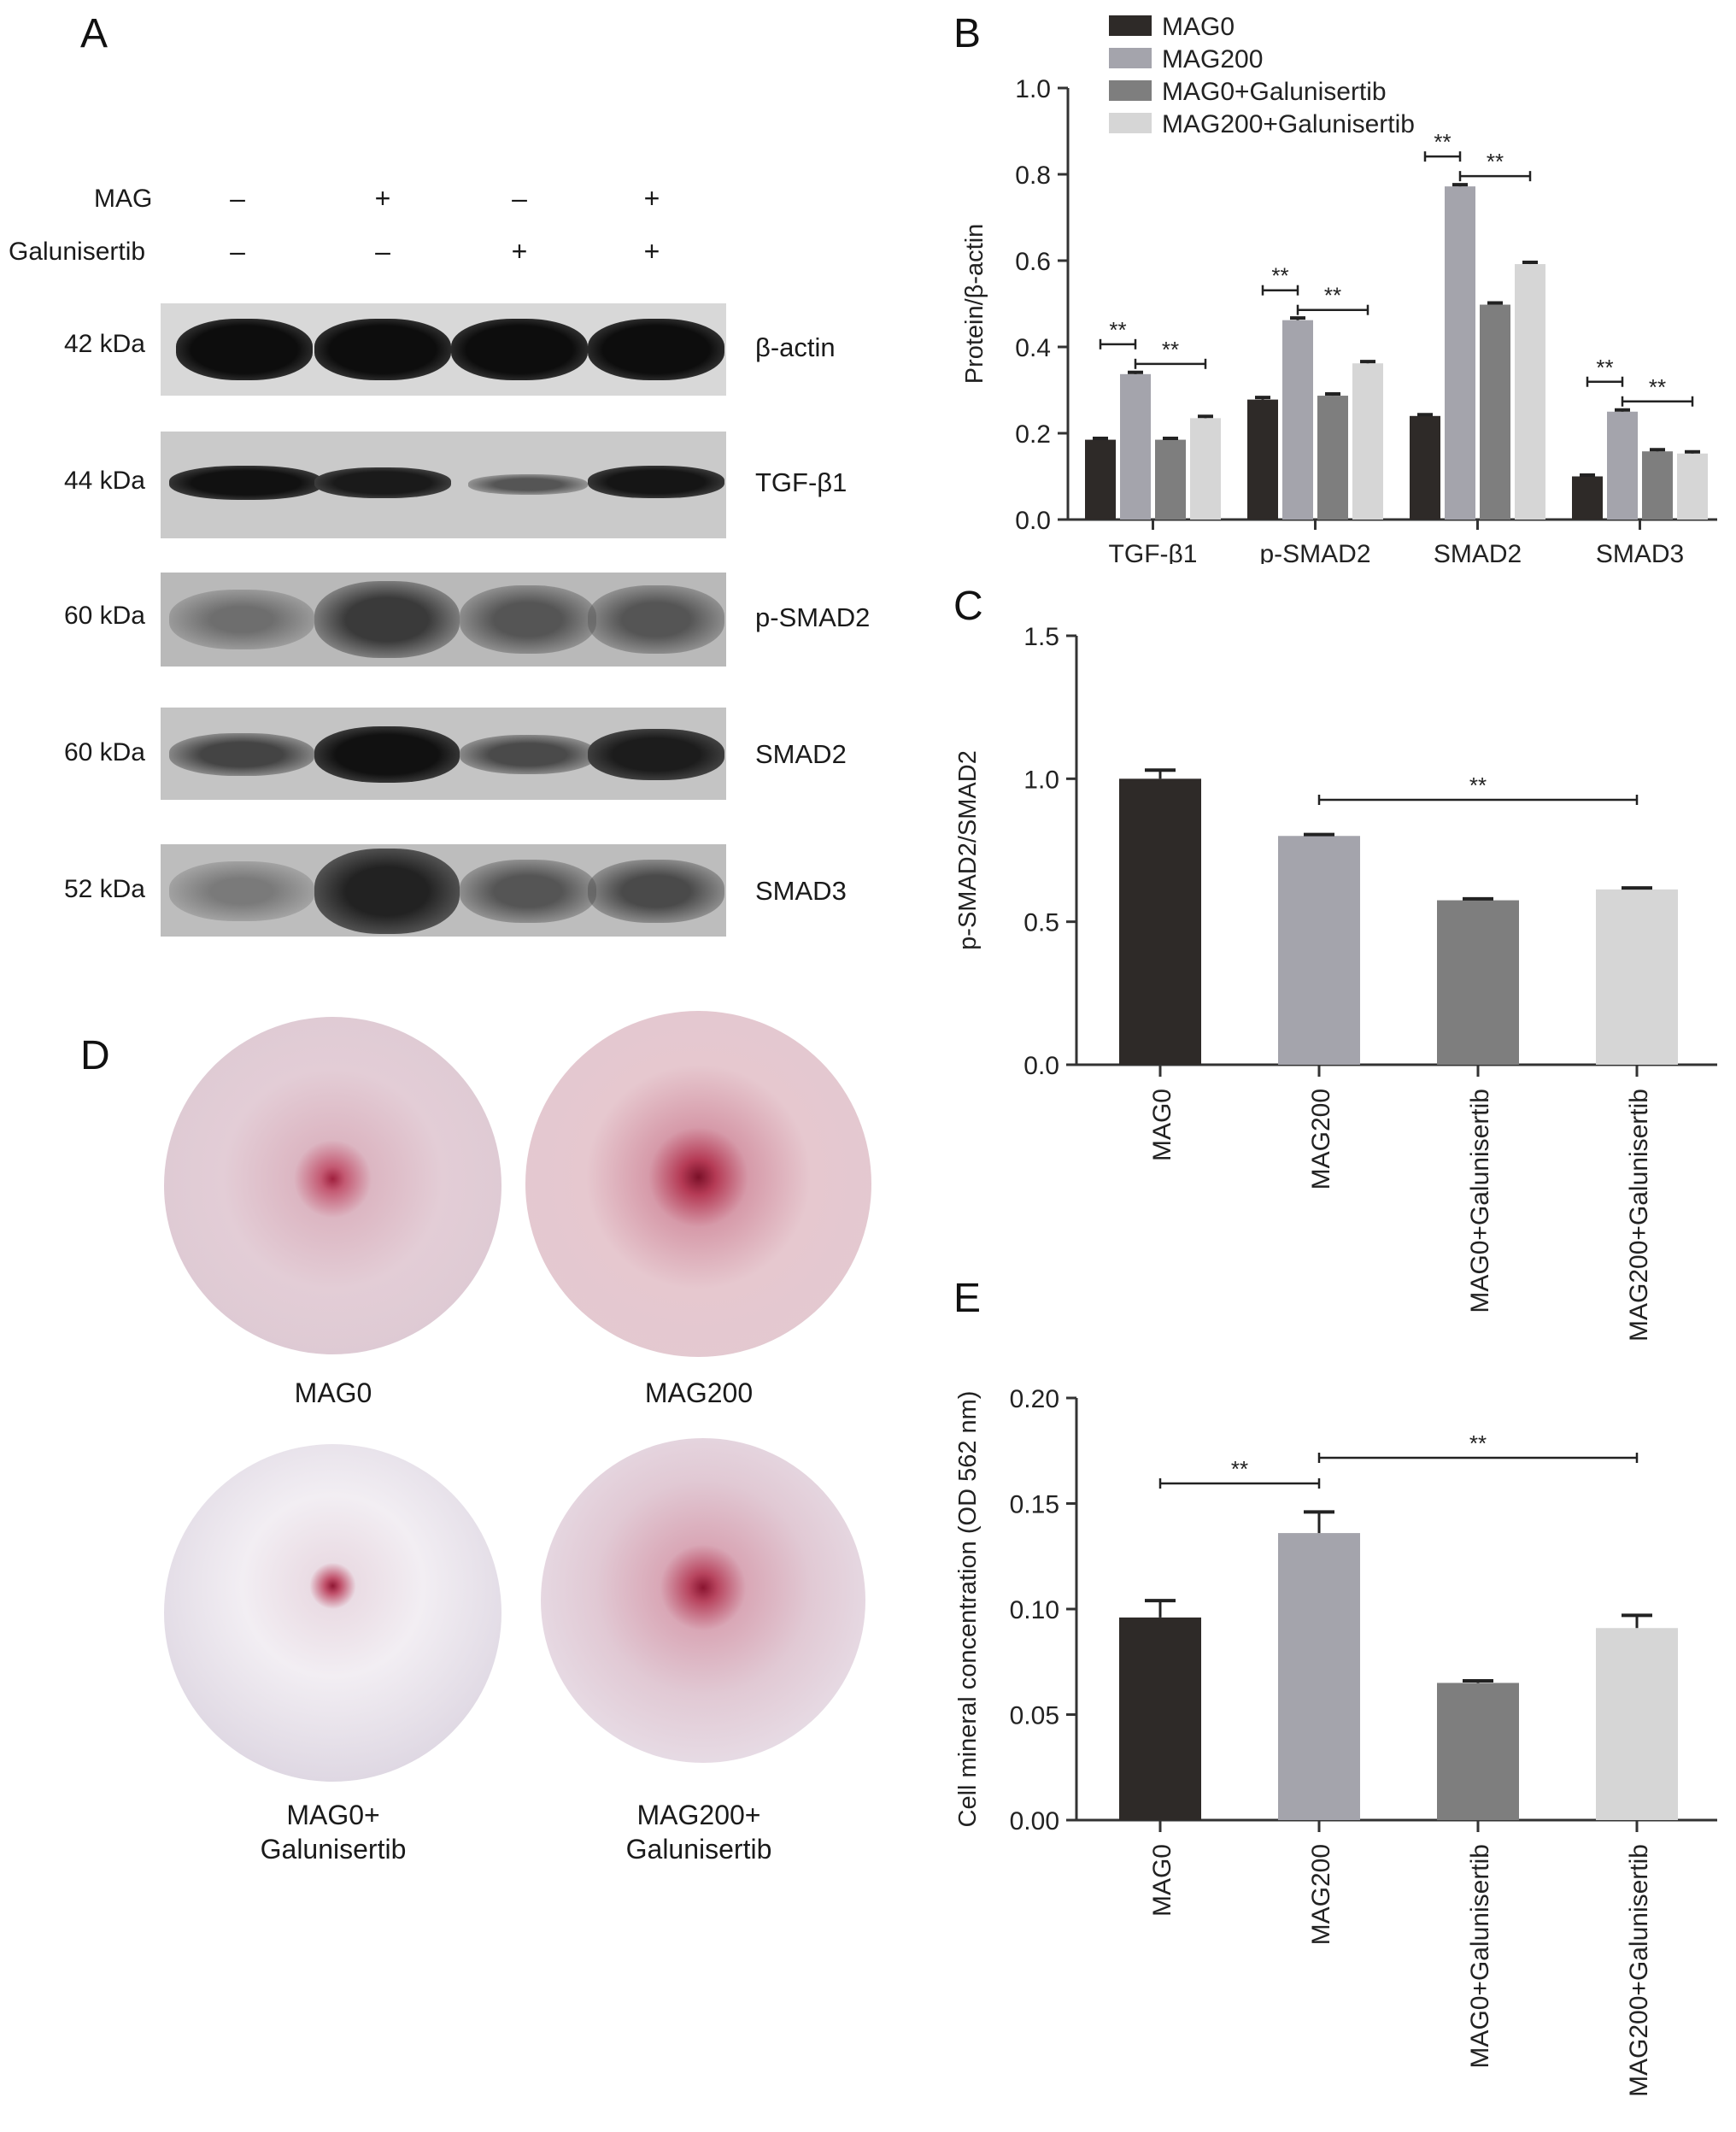 The image size is (1736, 2132). I want to click on y-axis-title: p-SMAD2/SMAD2, so click(968, 850).